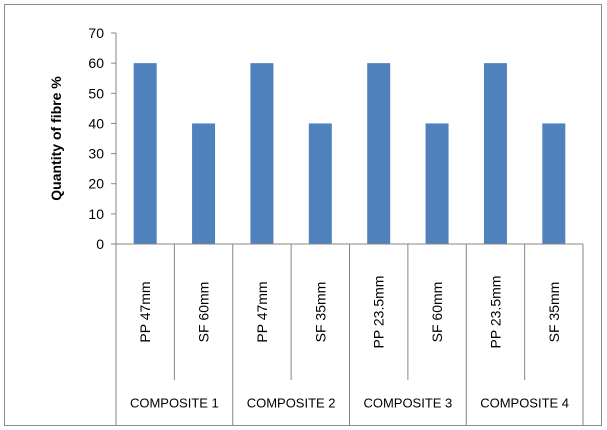 The width and height of the screenshot is (607, 430). Describe the element at coordinates (407, 403) in the screenshot. I see `group-label: COMPOSITE 3` at that location.